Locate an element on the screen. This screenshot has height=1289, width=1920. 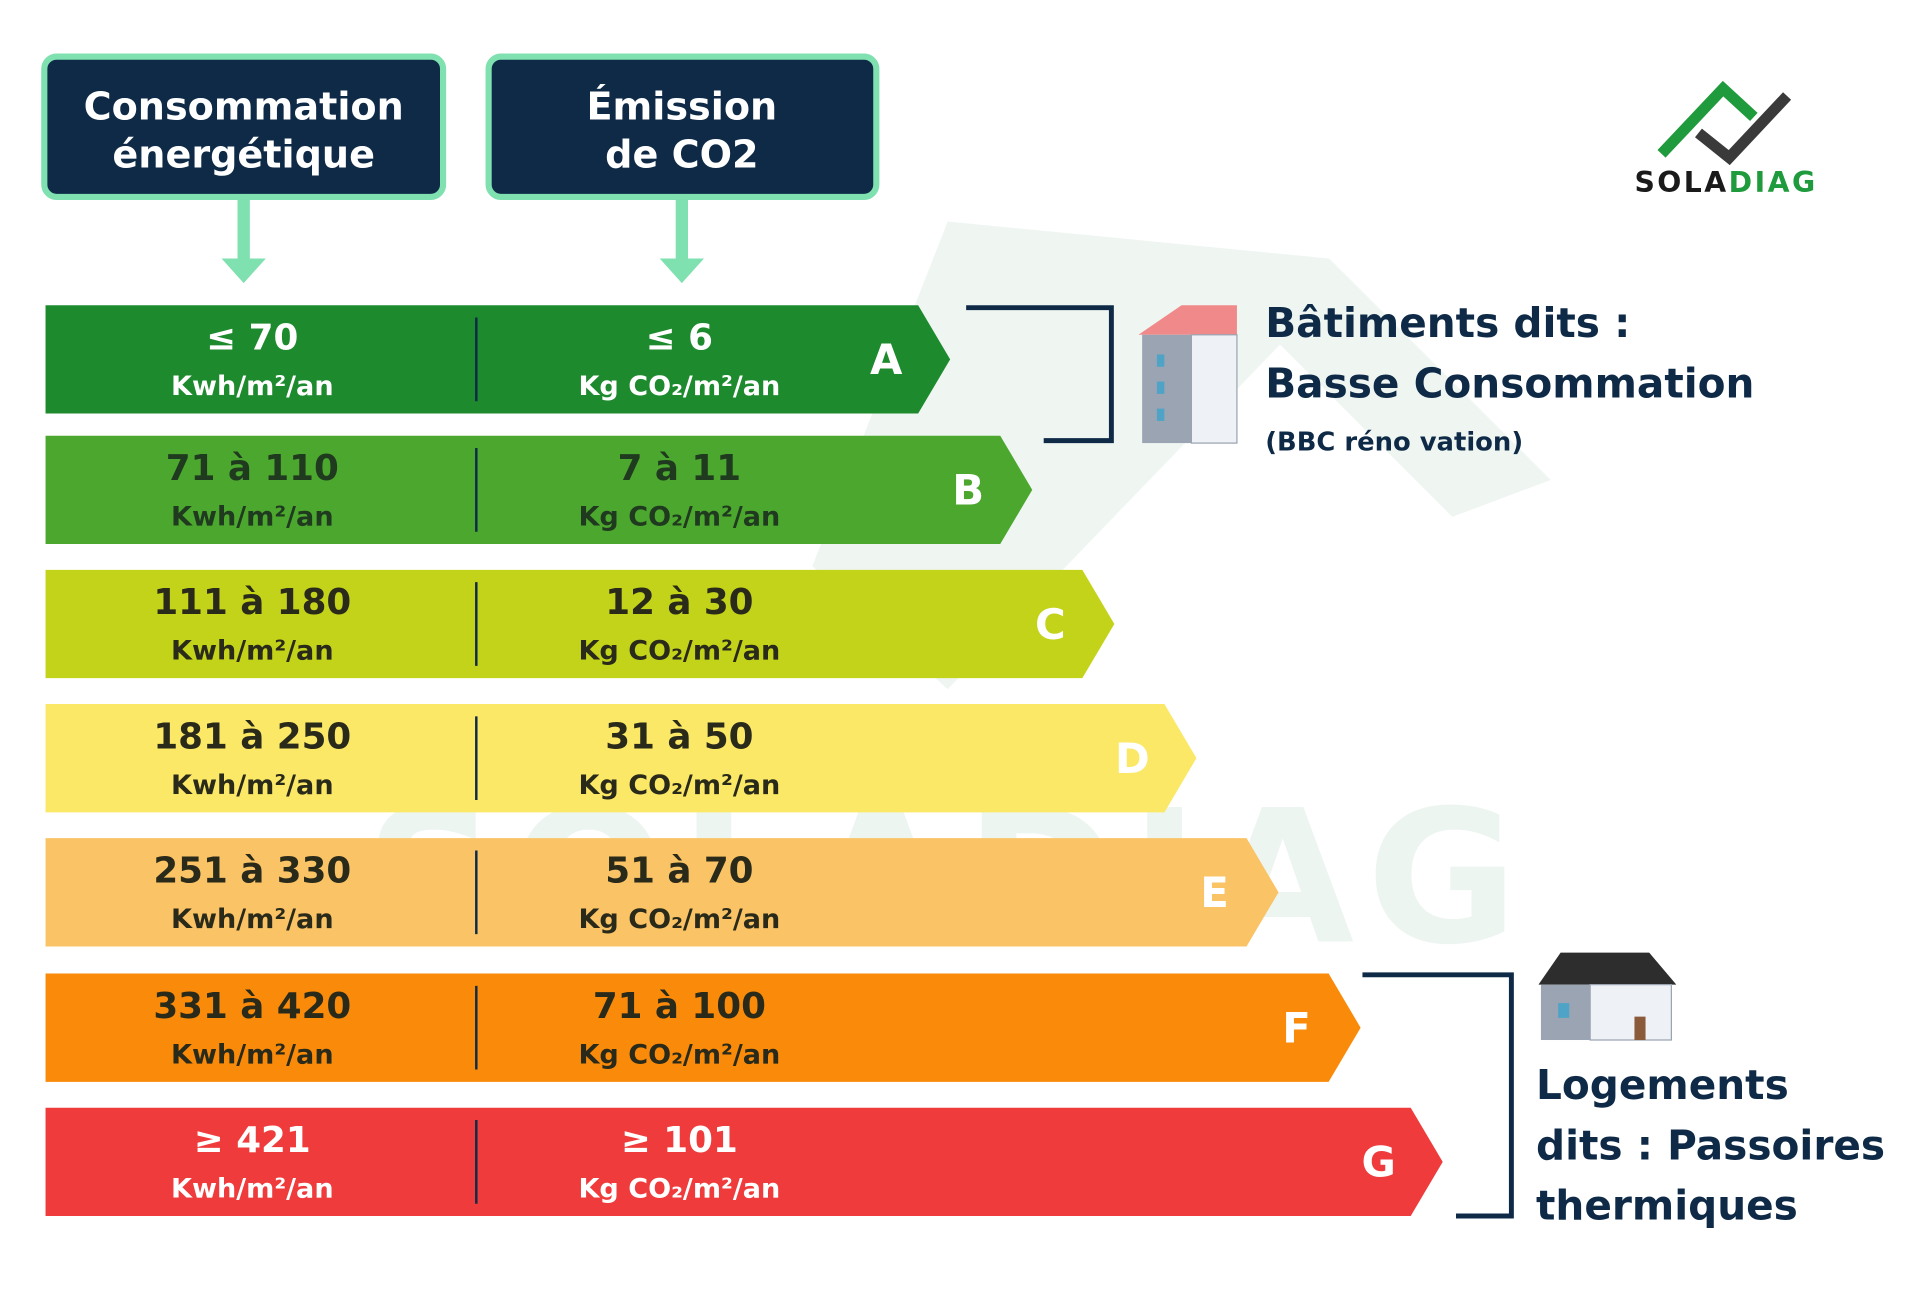
group-title: Bâtiments dits : is located at coordinates (1447, 323).